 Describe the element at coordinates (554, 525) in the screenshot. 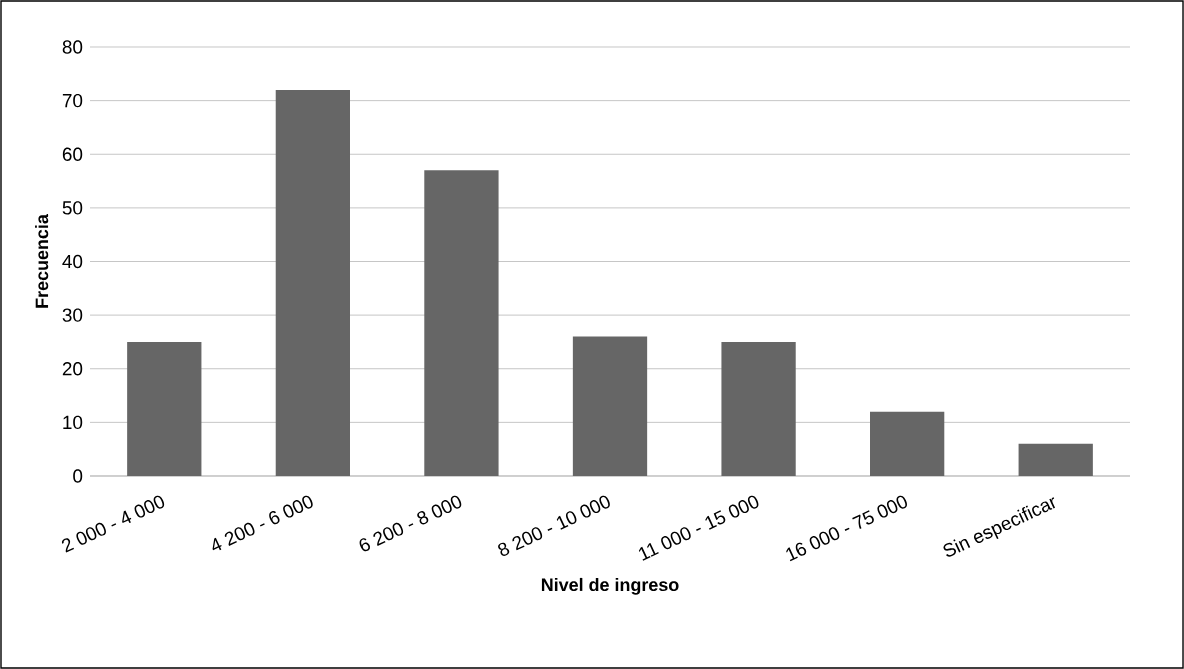

I see `x-tick-label: 8 200 - 10 000` at that location.